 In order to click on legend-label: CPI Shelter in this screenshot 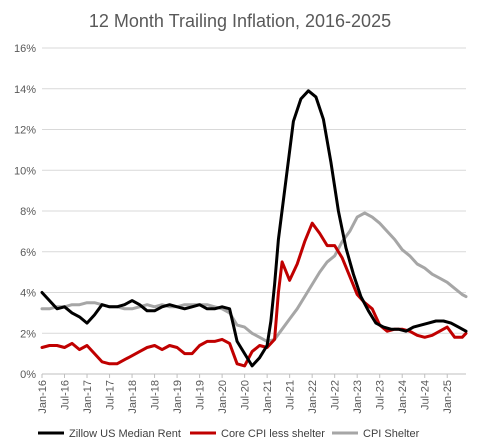, I will do `click(391, 434)`.